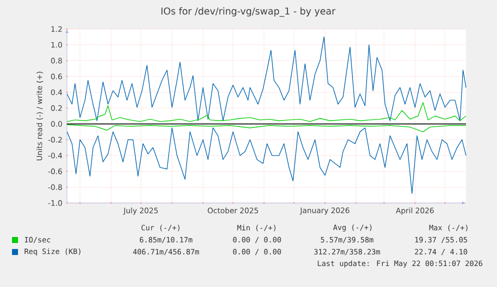  I want to click on line-series, so click(266, 128).